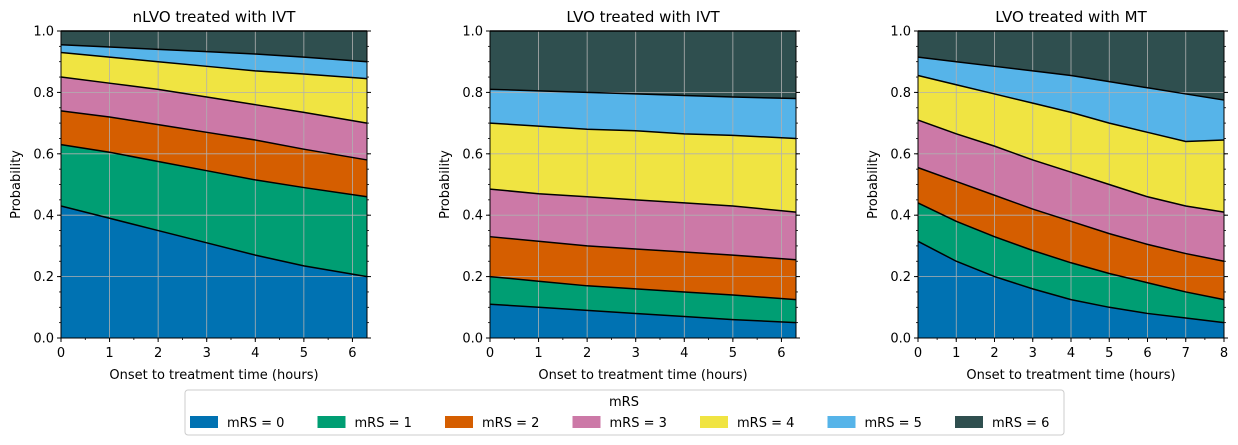  I want to click on legend-label-mrs-5: mRS = 5, so click(893, 423).